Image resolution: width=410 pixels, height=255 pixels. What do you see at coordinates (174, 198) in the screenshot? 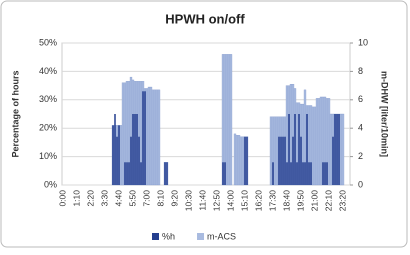
I see `x-tick-label: 9:20` at bounding box center [174, 198].